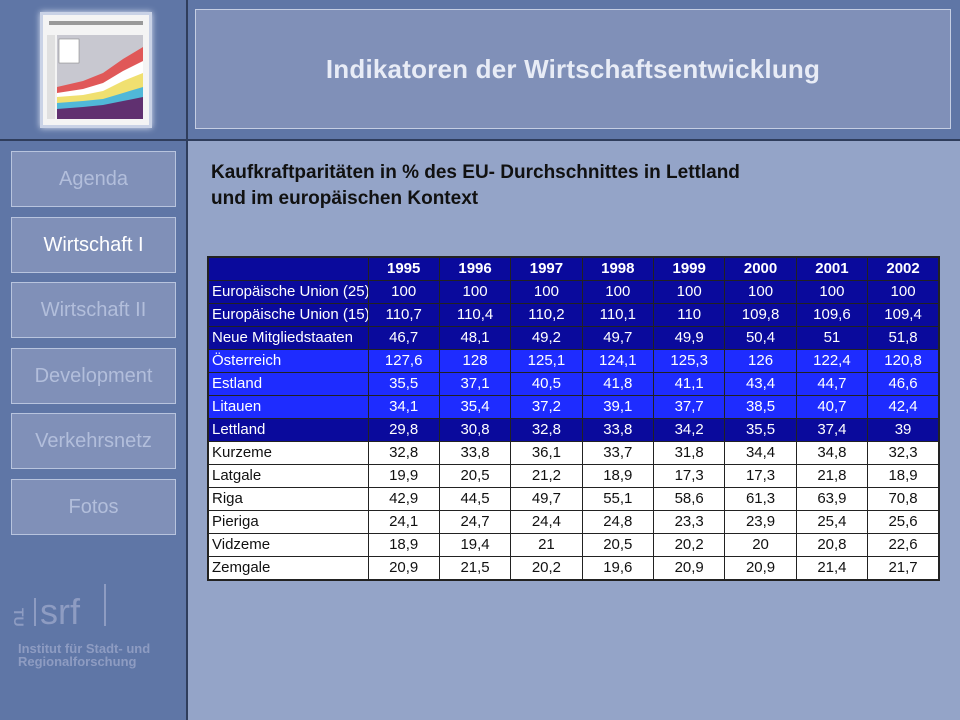 The image size is (960, 720). What do you see at coordinates (903, 315) in the screenshot?
I see `table-cell: 109,4` at bounding box center [903, 315].